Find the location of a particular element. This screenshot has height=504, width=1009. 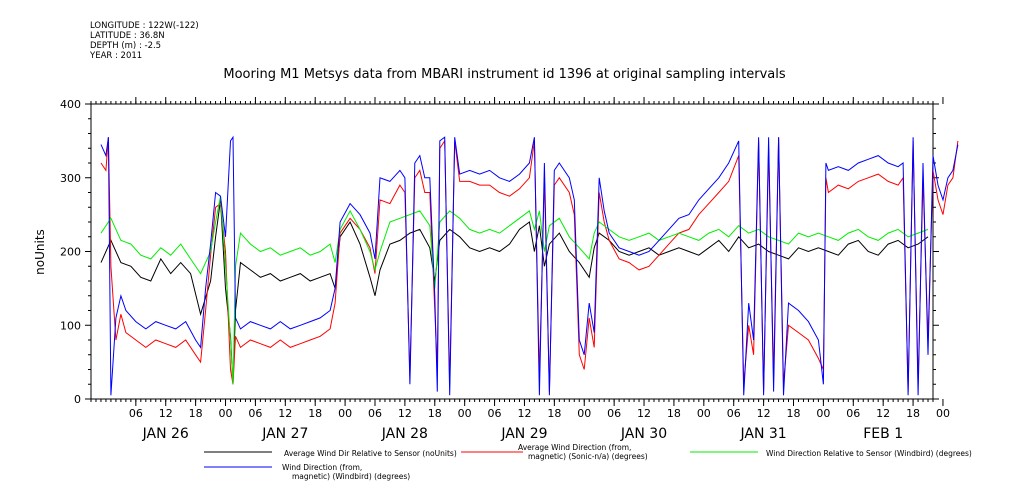

longitude-label: LONGITUDE : 122W(-122) is located at coordinates (144, 26).